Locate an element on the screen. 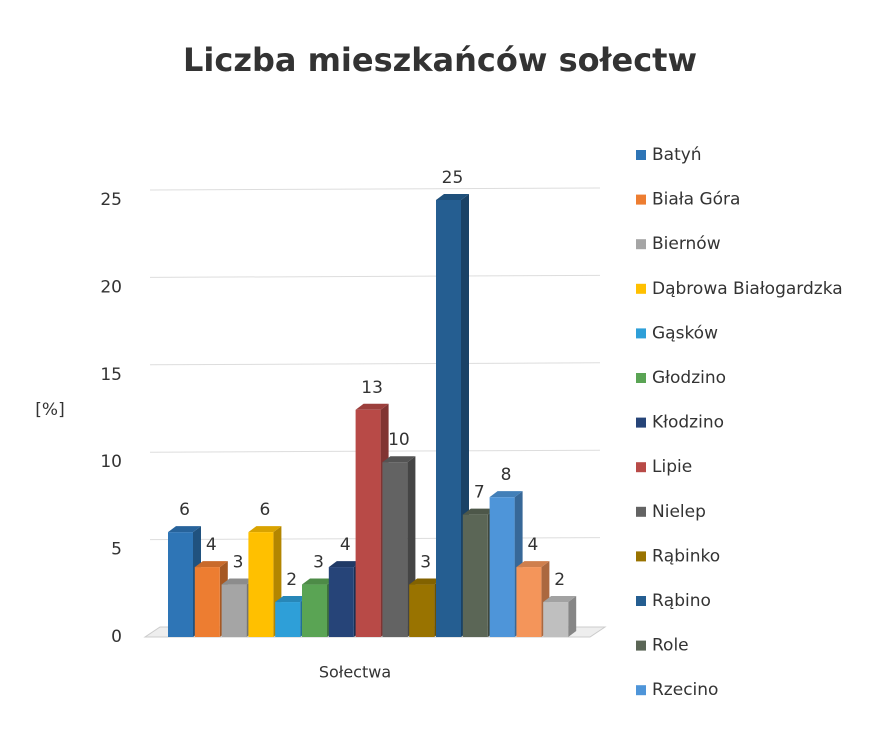  legend-label: Nielep is located at coordinates (679, 512).